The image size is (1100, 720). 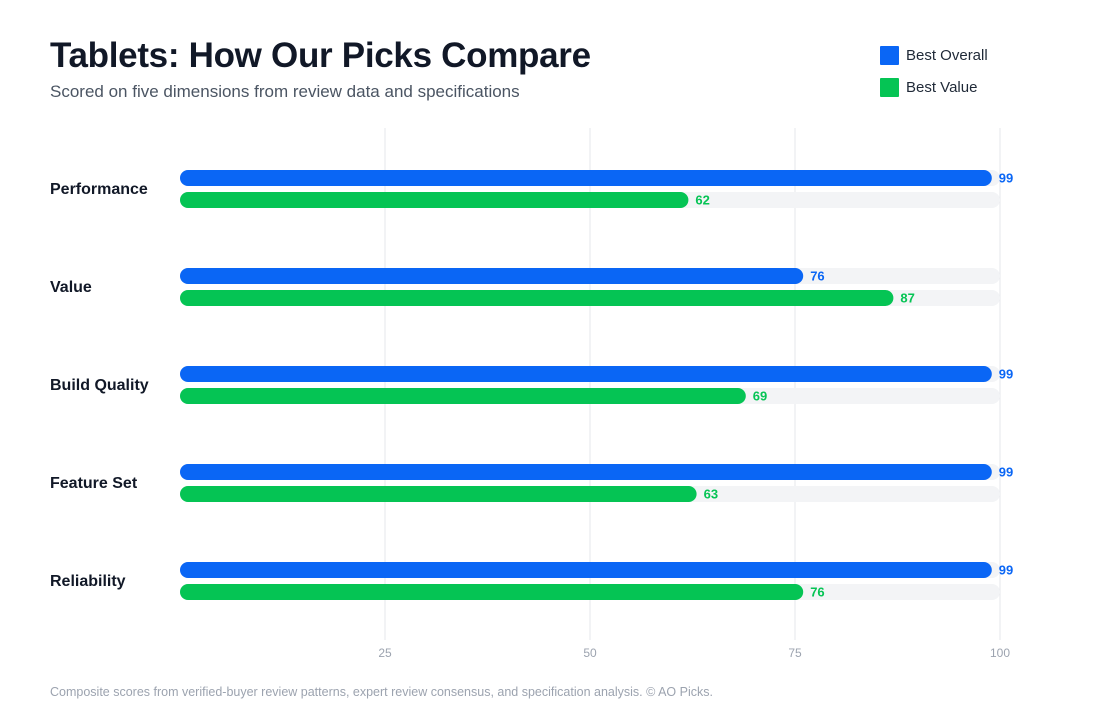 I want to click on category-label: Build Quality, so click(x=99, y=385).